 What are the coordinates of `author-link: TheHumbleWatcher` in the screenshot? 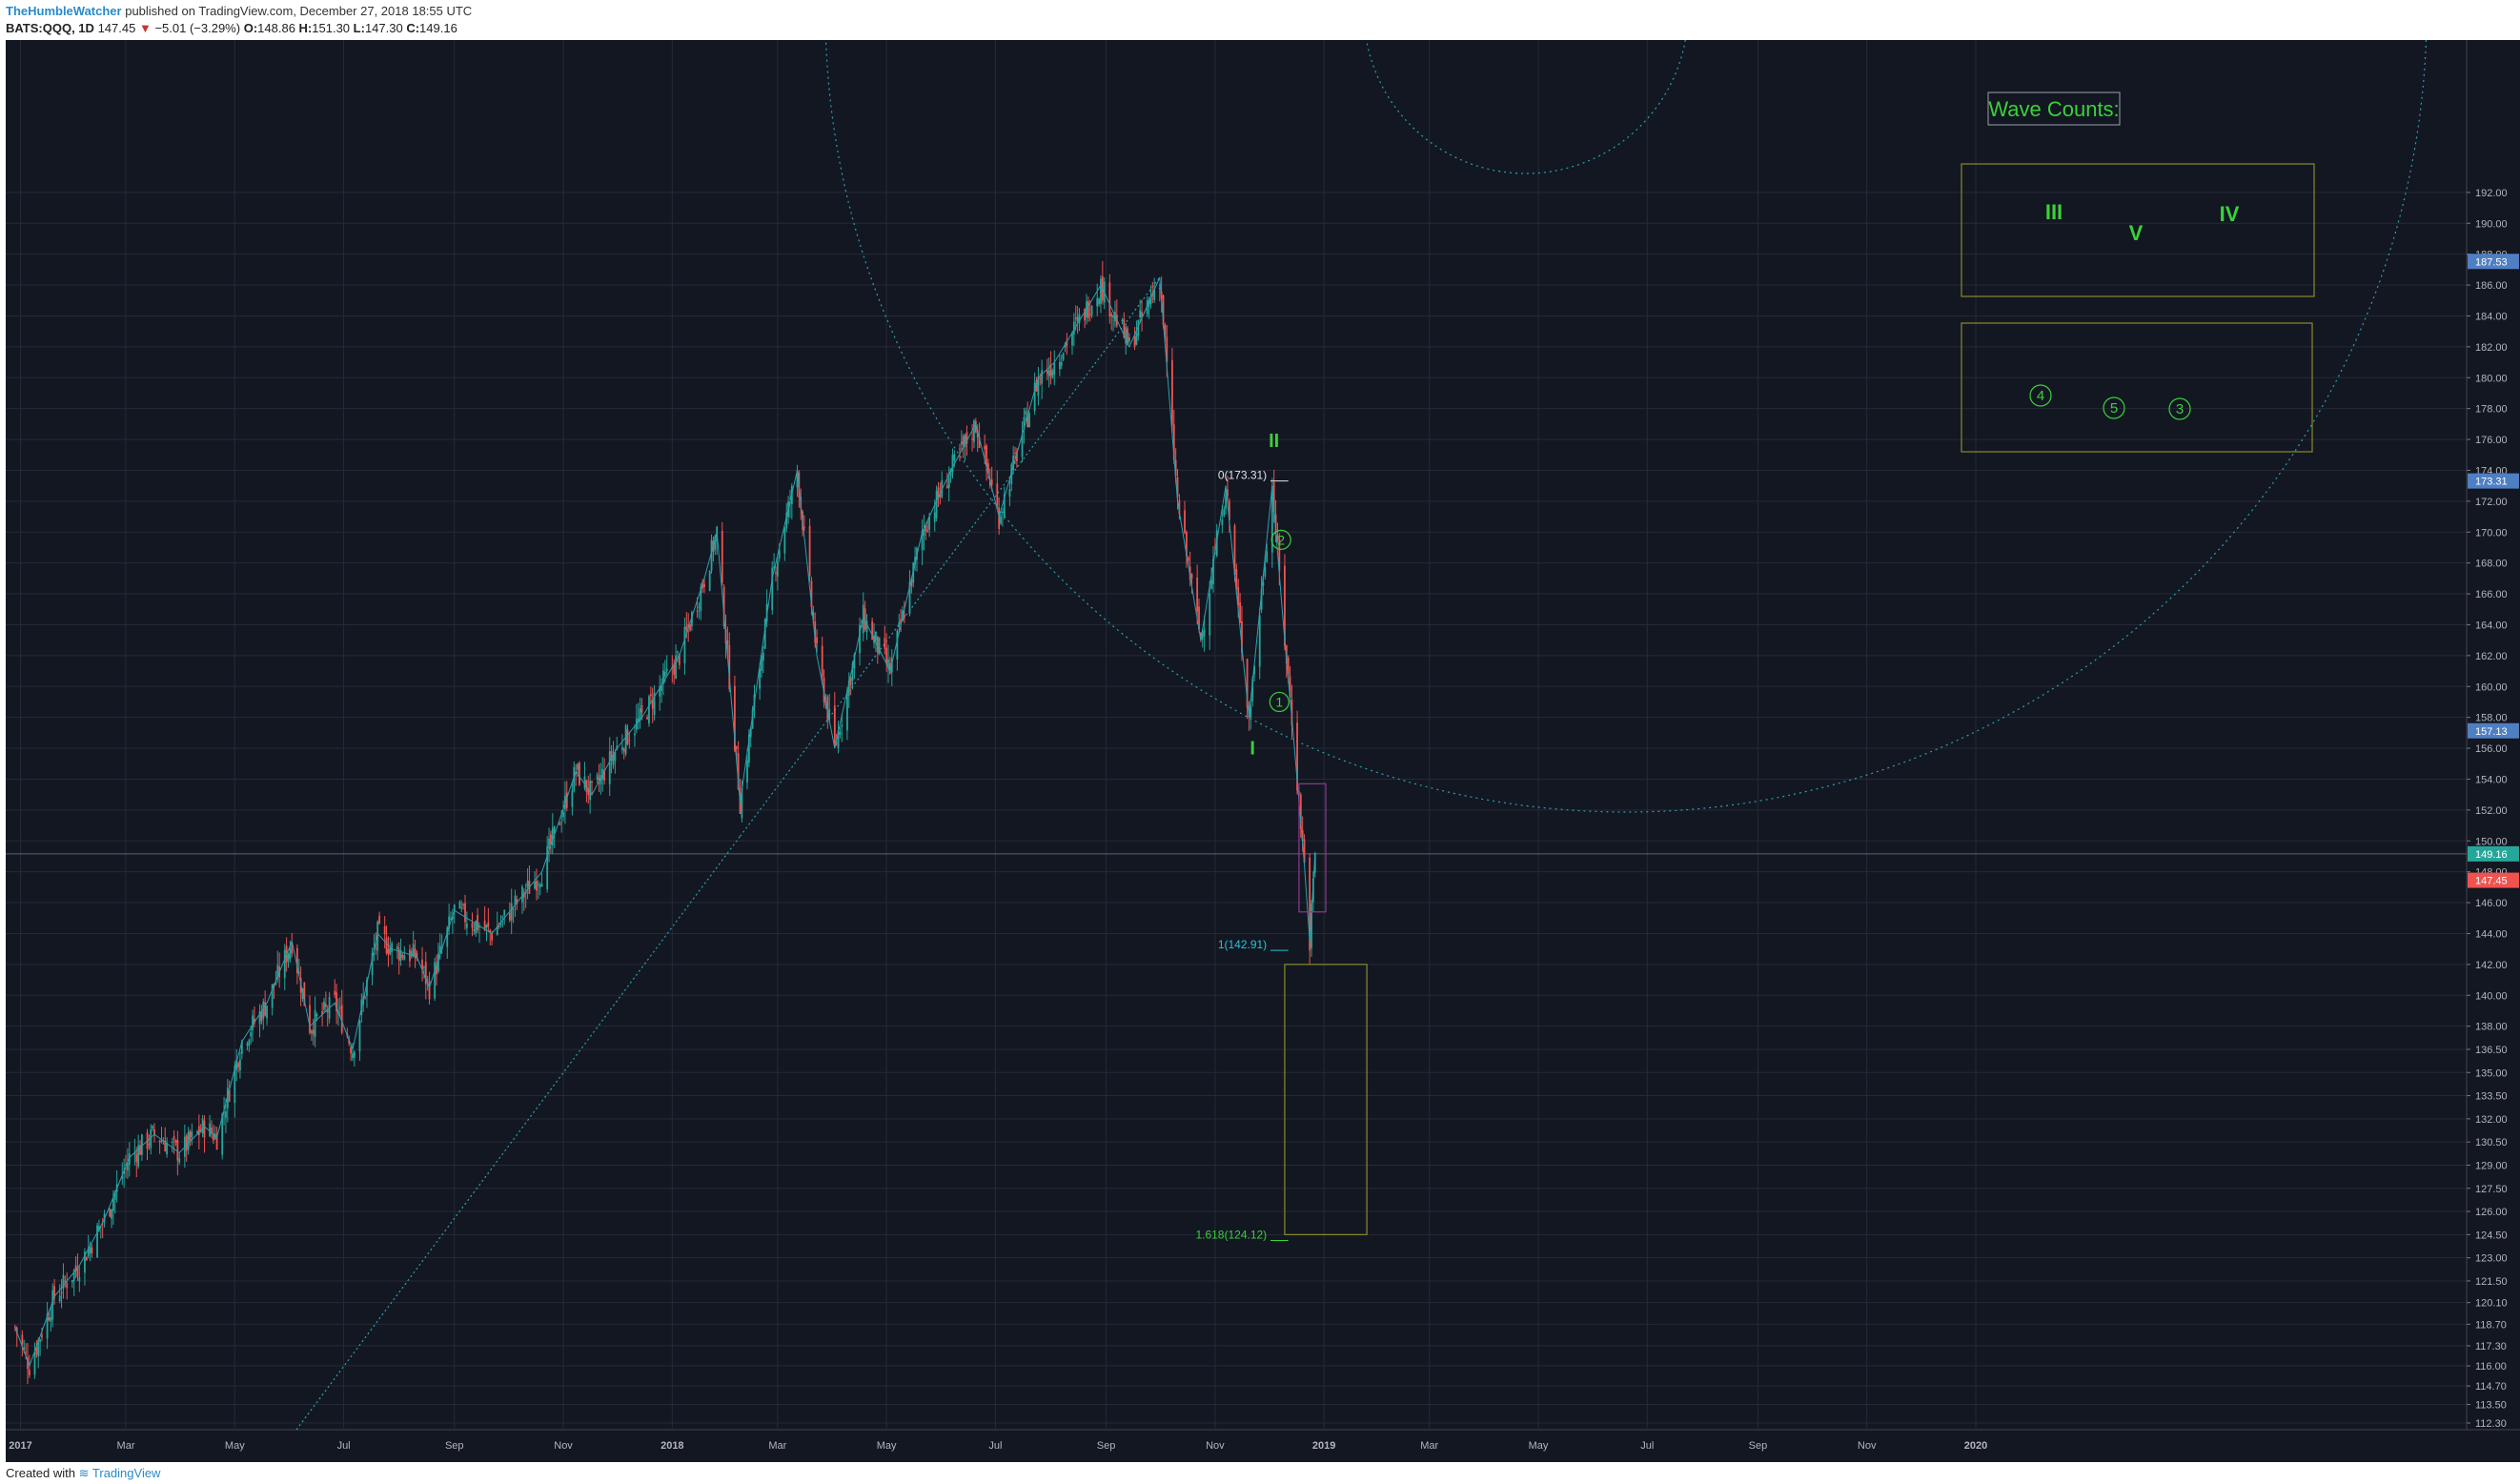 It's located at (64, 11).